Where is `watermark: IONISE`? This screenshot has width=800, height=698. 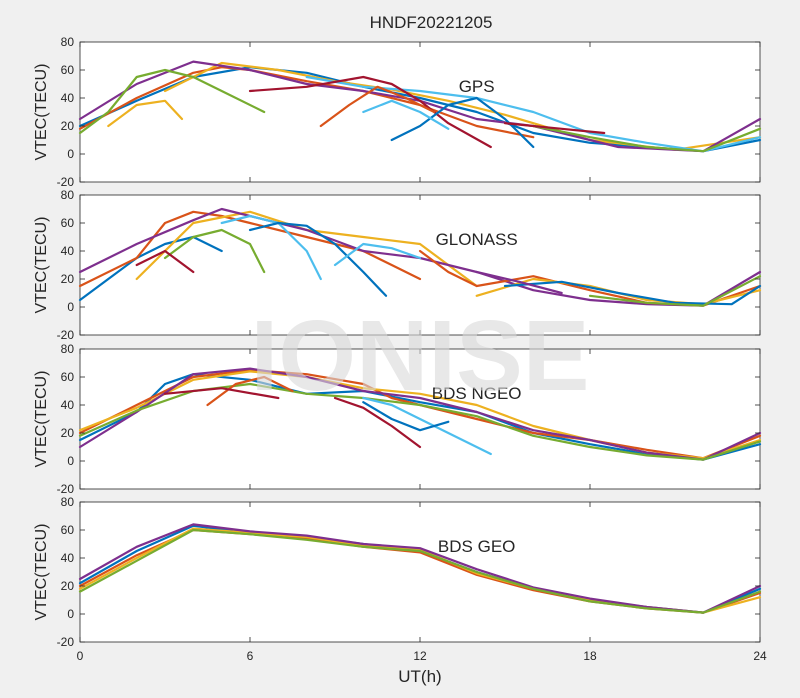 watermark: IONISE is located at coordinates (420, 356).